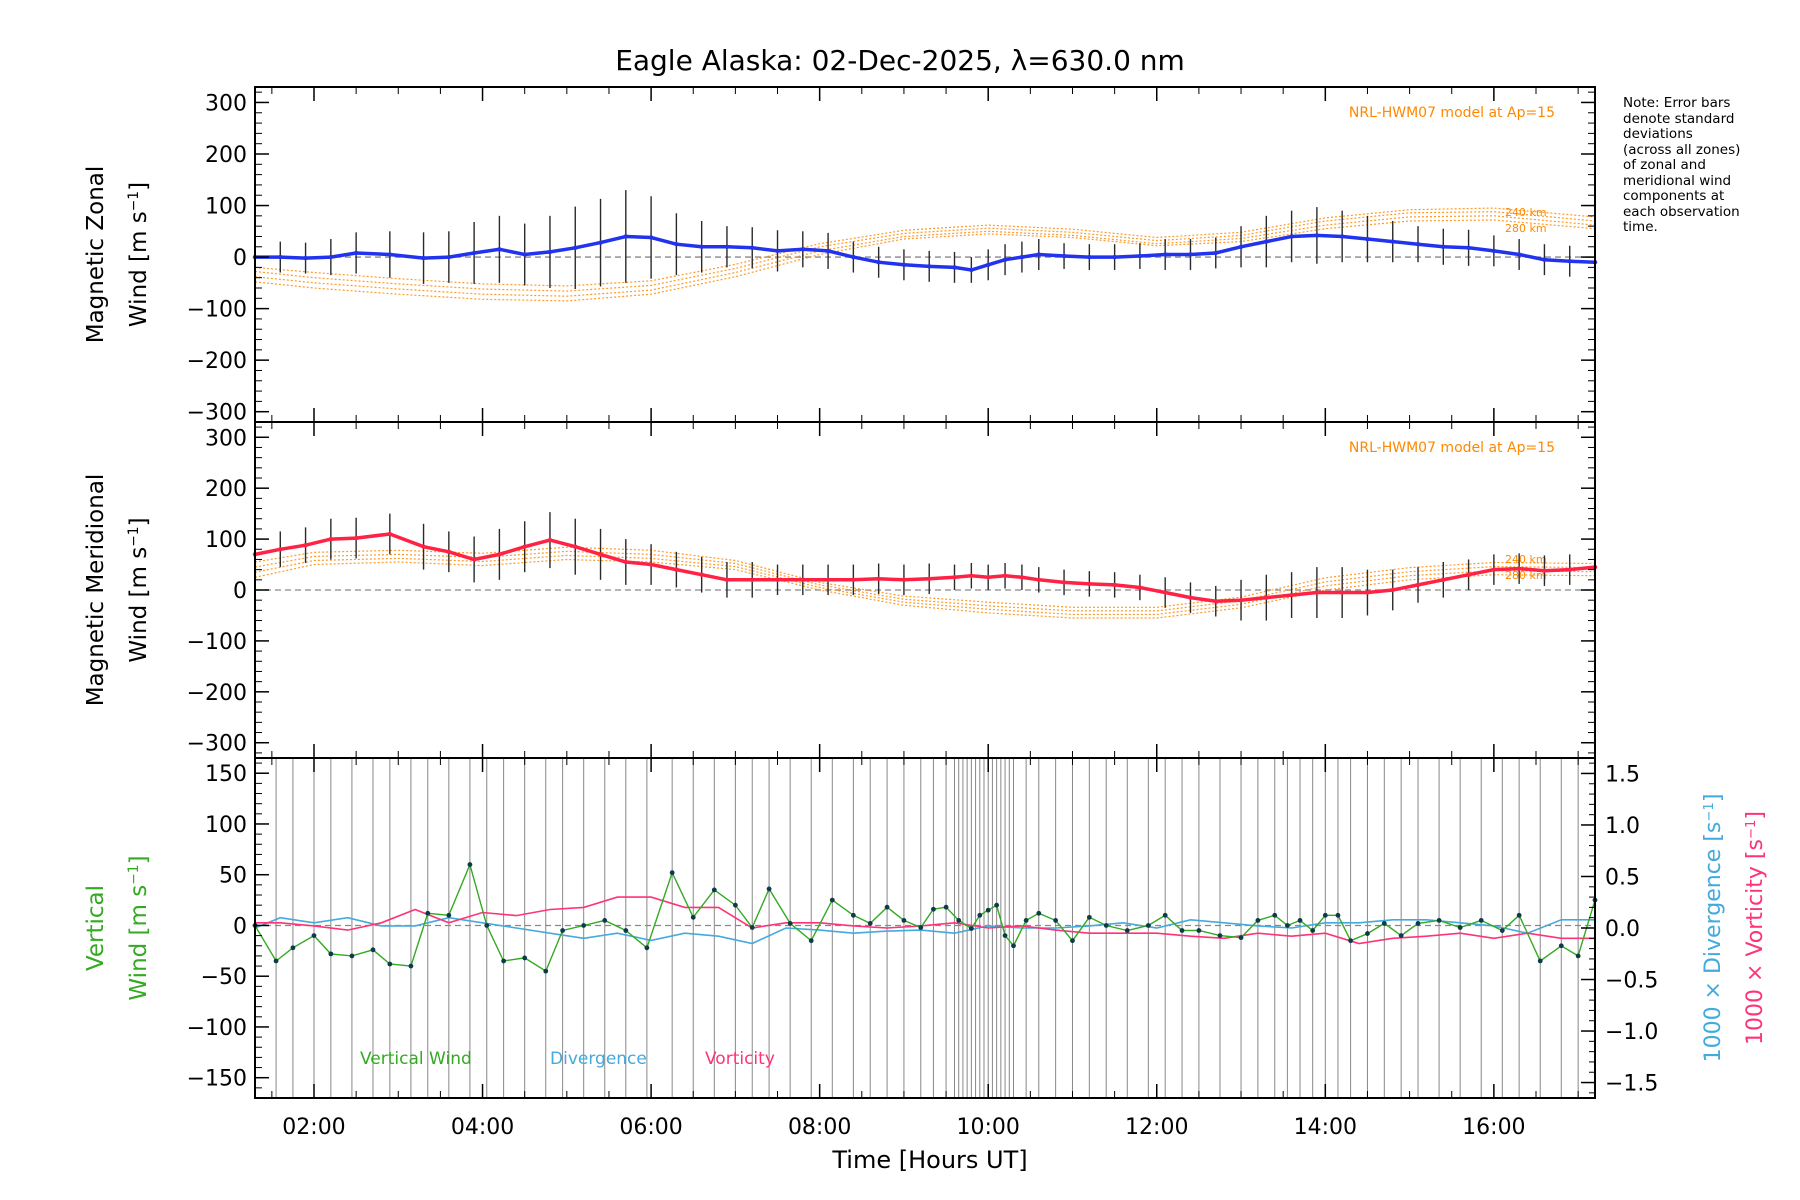  I want to click on left-tick-label: 200, so click(226, 489).